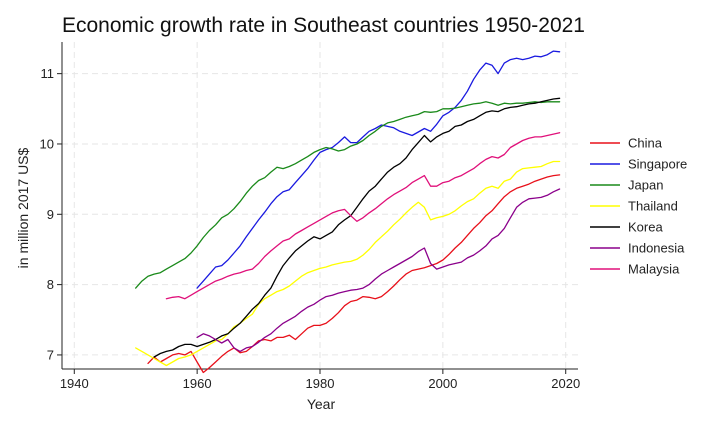 The image size is (720, 432). What do you see at coordinates (657, 164) in the screenshot?
I see `legend-label-singapore: Singapore` at bounding box center [657, 164].